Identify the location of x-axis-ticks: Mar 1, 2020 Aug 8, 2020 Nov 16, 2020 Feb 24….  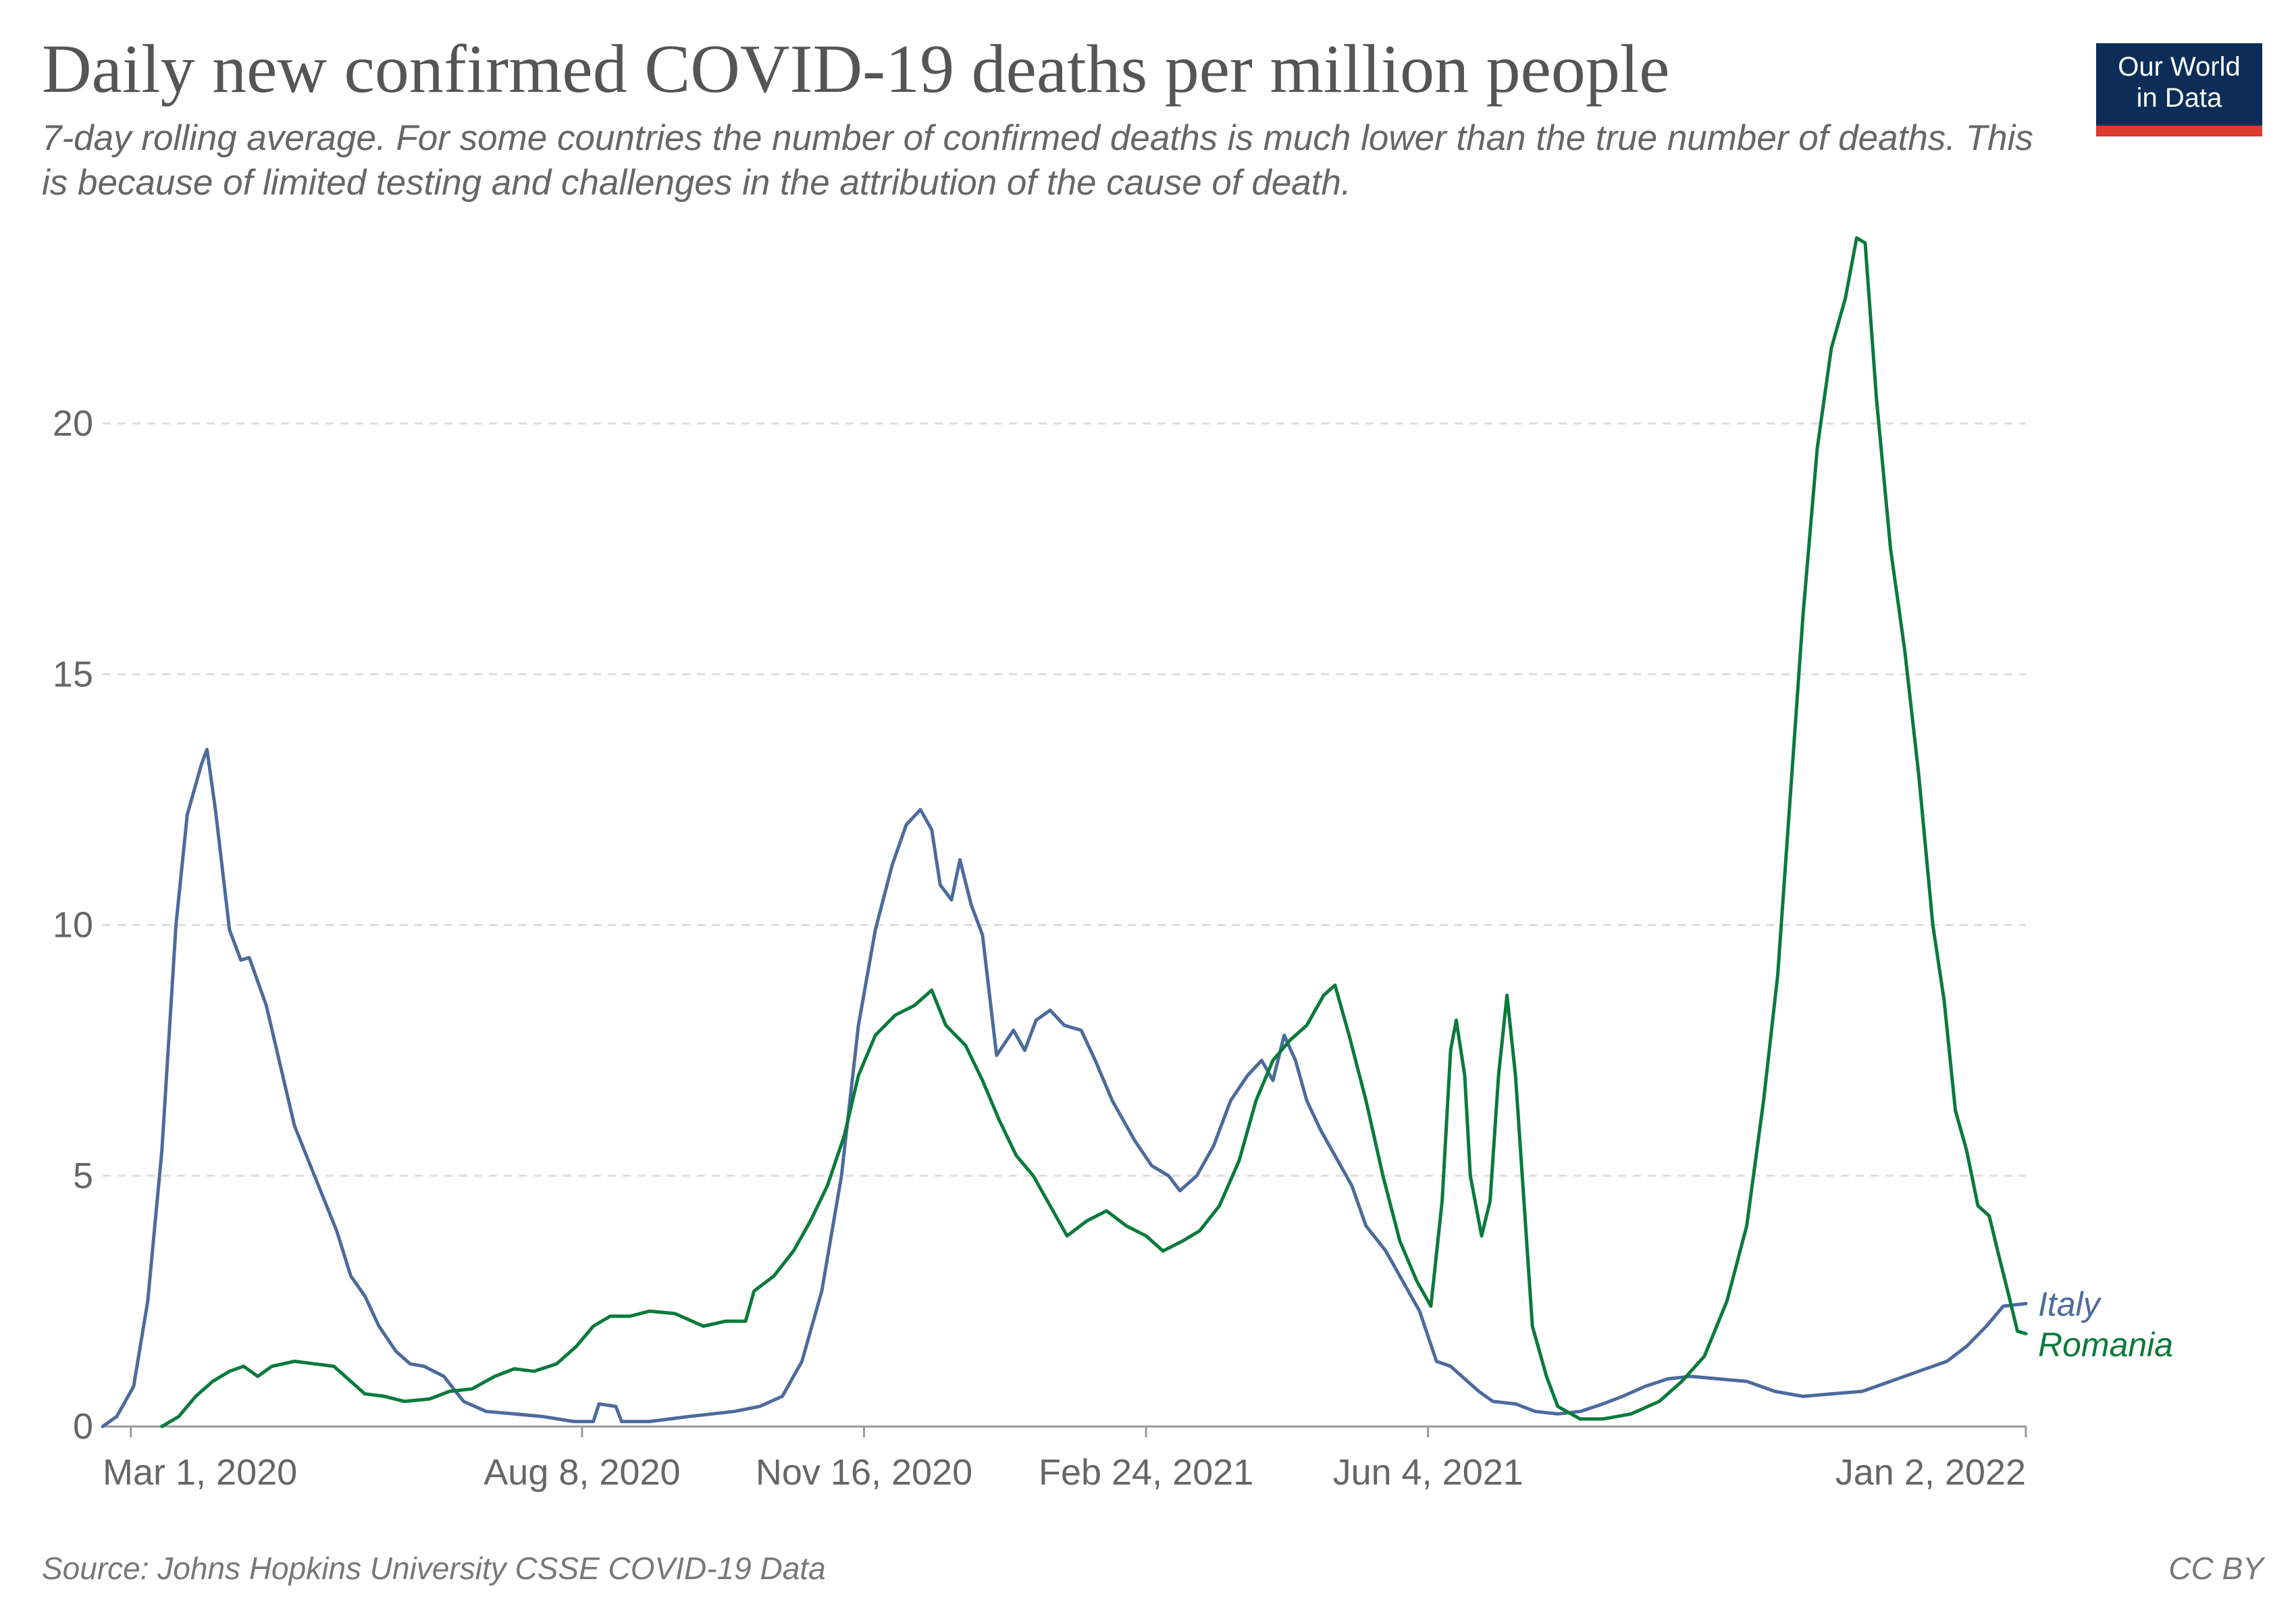
(1065, 1460).